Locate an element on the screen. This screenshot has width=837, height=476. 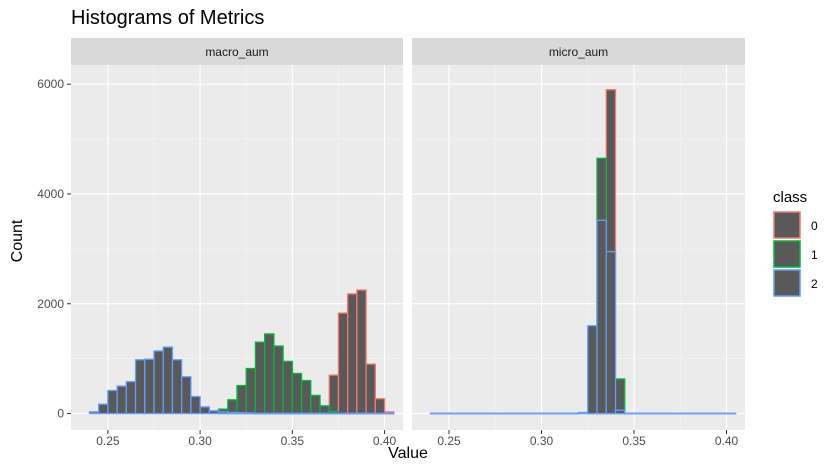
legend: class 0 1 2 is located at coordinates (795, 243).